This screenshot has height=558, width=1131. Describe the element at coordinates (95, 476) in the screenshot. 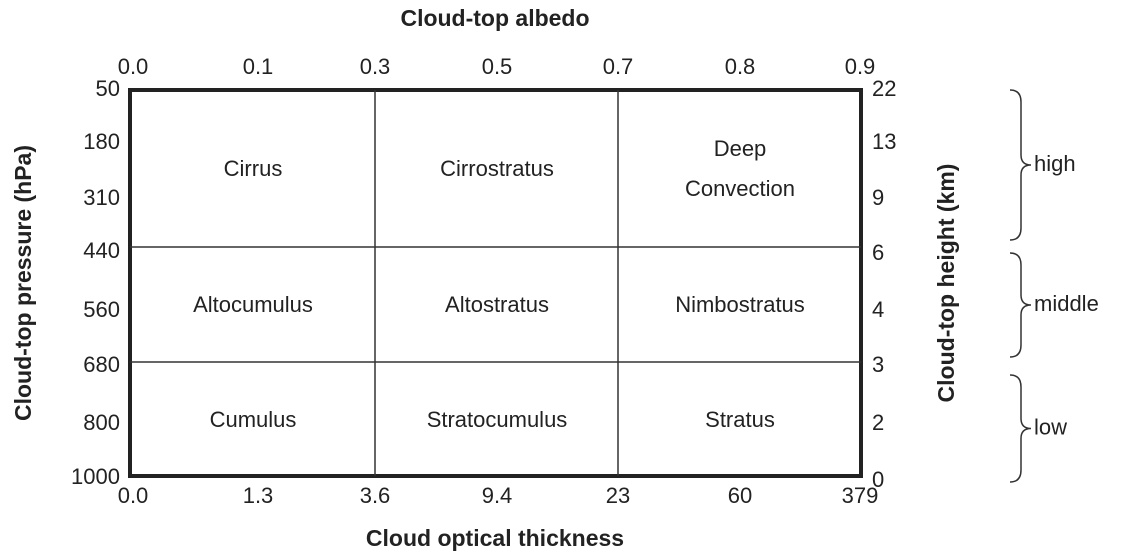

I see `left-tick-label: 1000` at that location.